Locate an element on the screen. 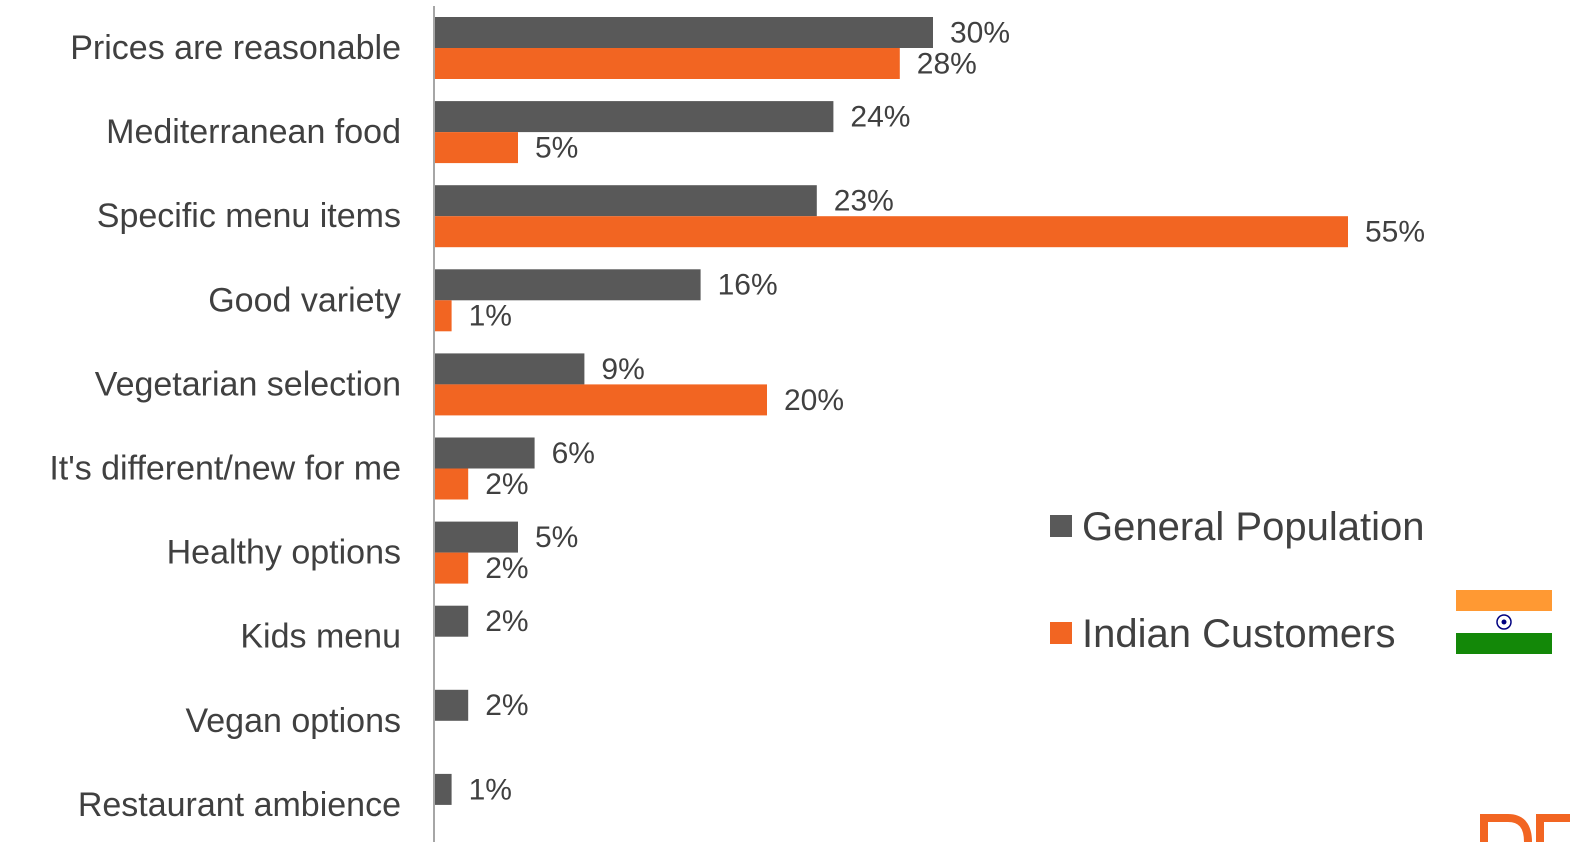 The image size is (1570, 842). legend-label-indian-customers: Indian Customers is located at coordinates (1238, 634).